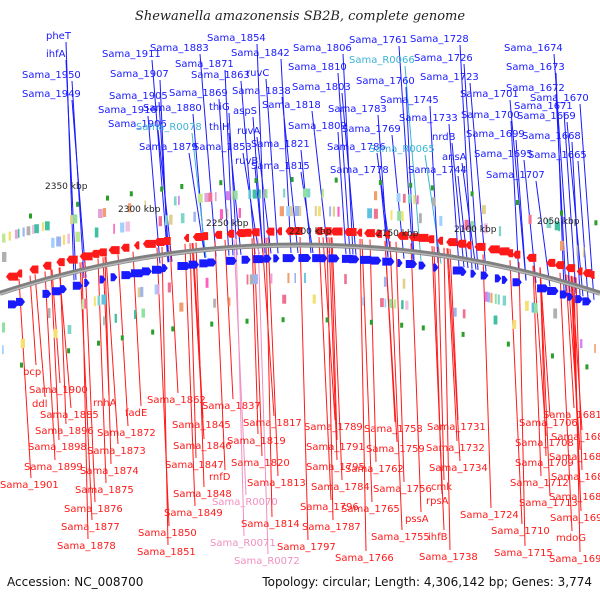 Image resolution: width=600 pixels, height=600 pixels. What do you see at coordinates (378, 40) in the screenshot?
I see `gene-label: Sama_1761` at bounding box center [378, 40].